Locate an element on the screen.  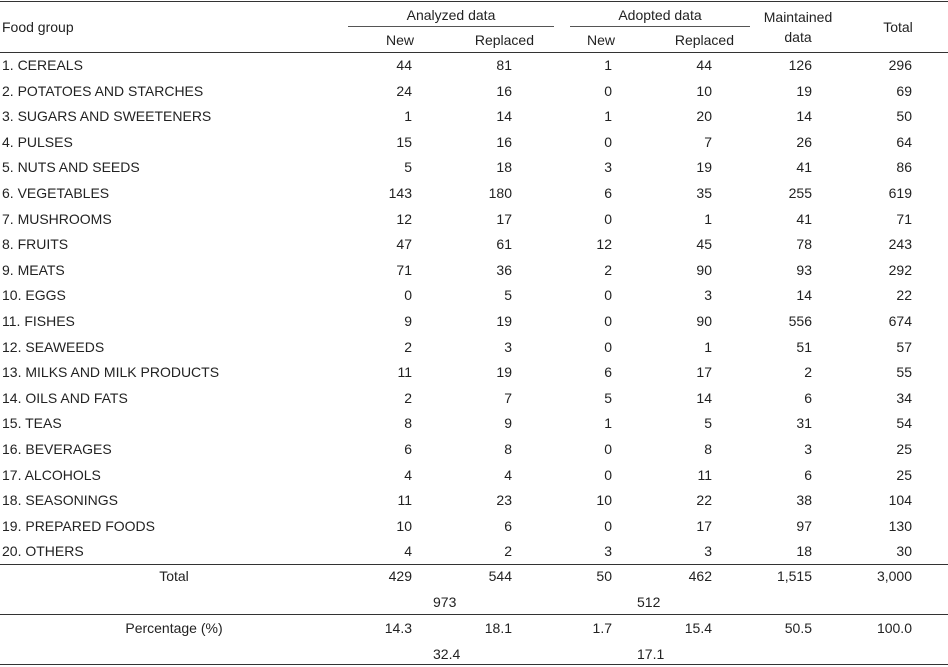
row-food-group: 6. VEGETABLES is located at coordinates (56, 193).